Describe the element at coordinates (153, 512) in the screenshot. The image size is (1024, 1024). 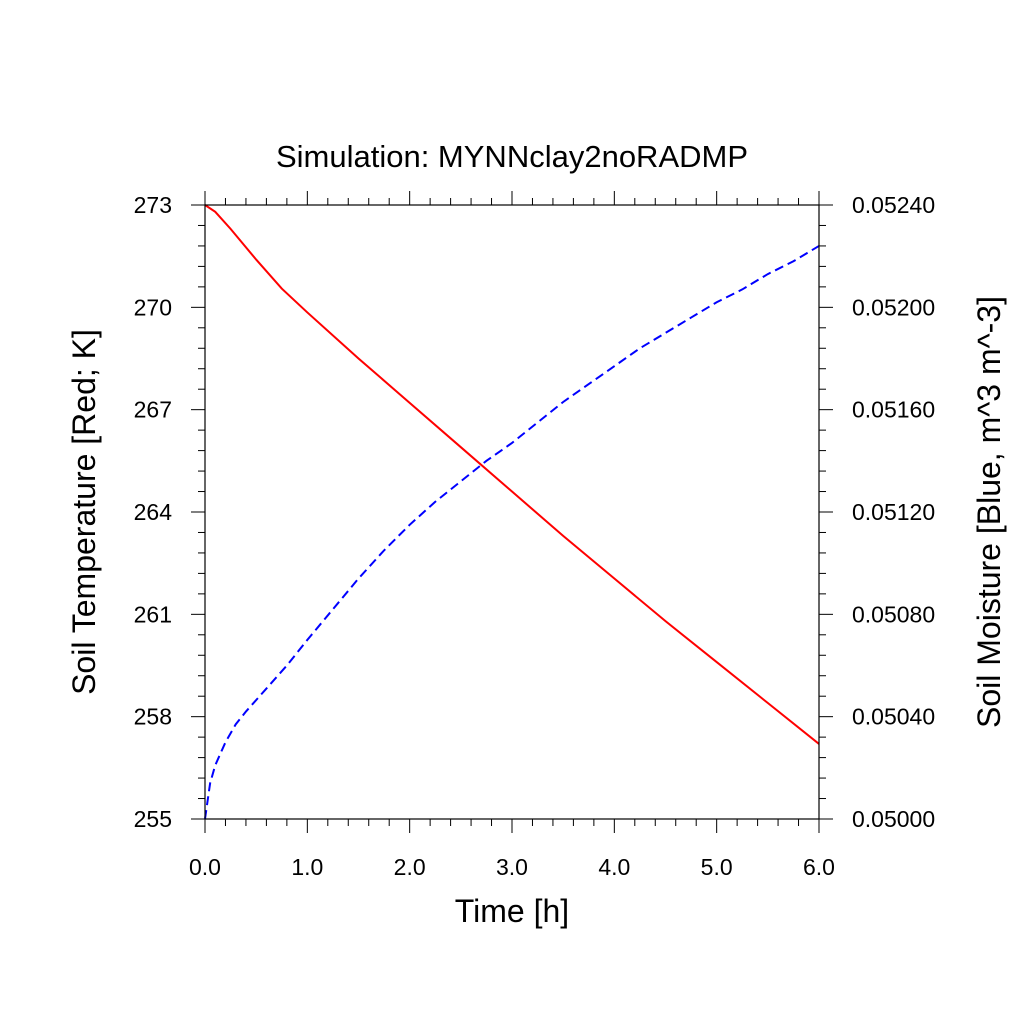
I see `y-left-tick-label: 264` at that location.